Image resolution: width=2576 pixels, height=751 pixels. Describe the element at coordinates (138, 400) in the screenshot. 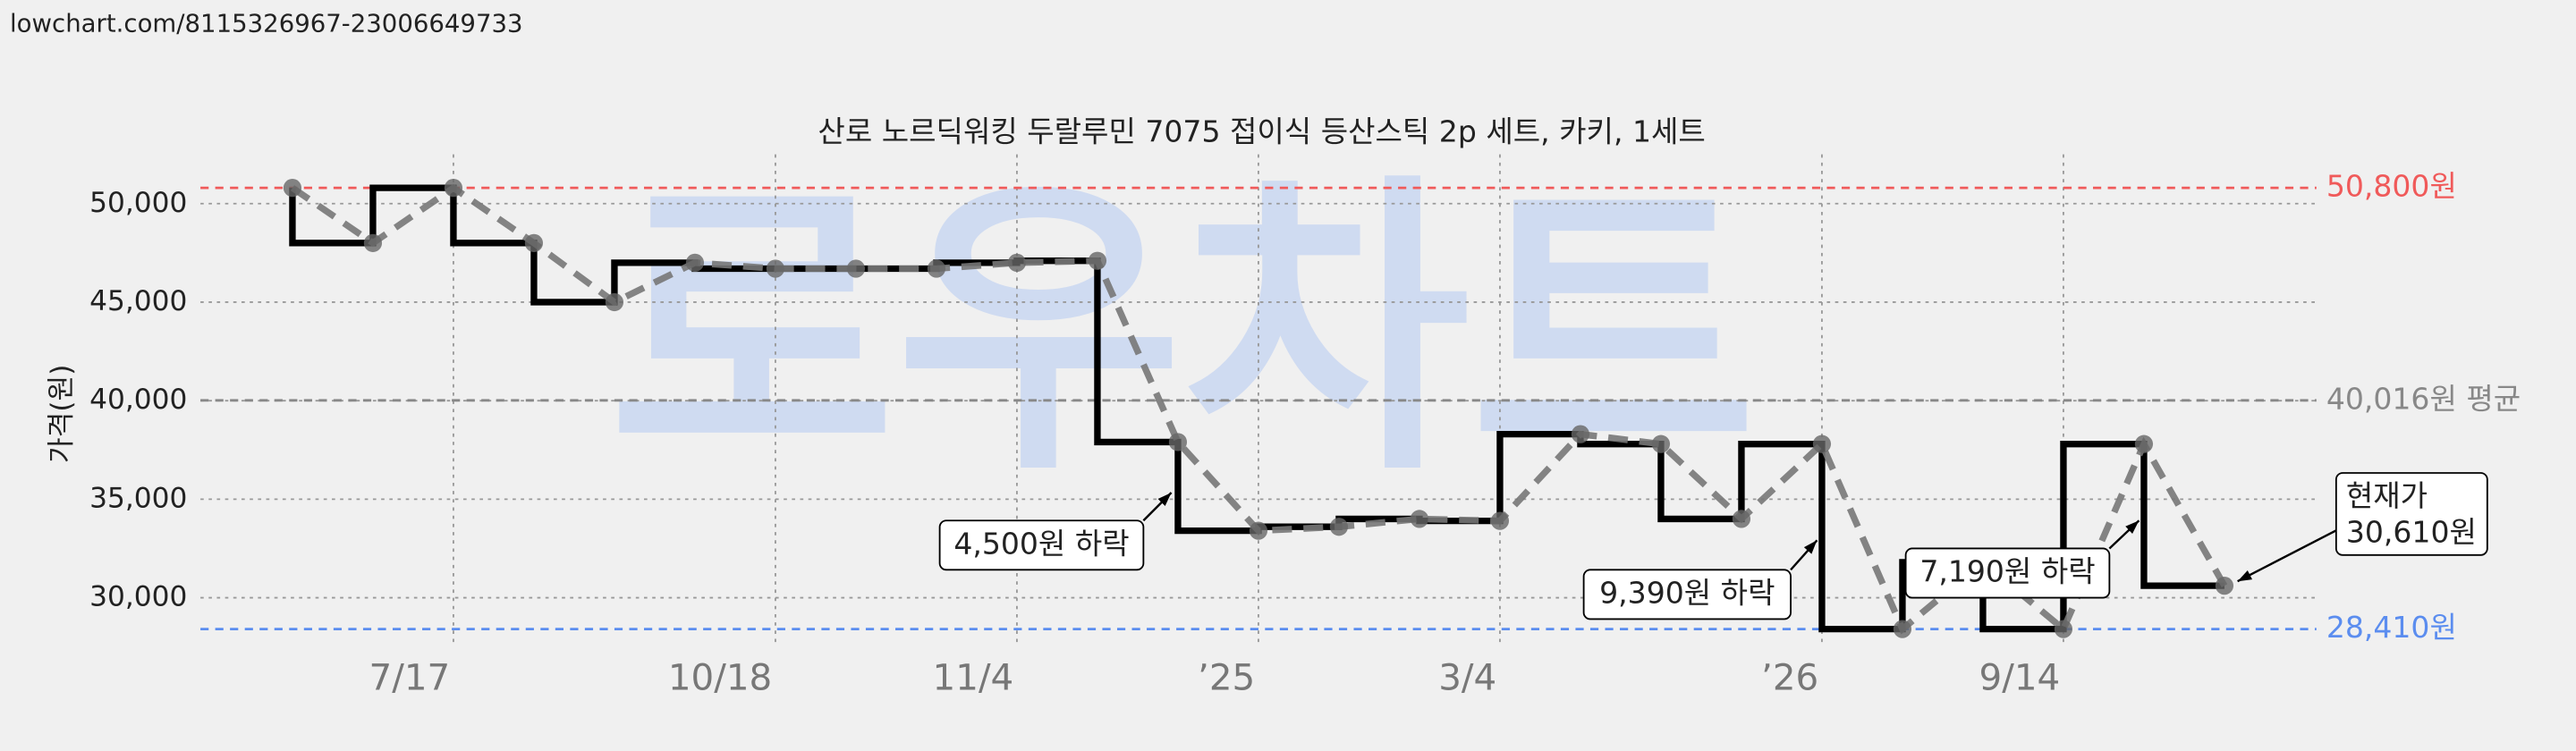

I see `y-tick-label: 40,000` at that location.